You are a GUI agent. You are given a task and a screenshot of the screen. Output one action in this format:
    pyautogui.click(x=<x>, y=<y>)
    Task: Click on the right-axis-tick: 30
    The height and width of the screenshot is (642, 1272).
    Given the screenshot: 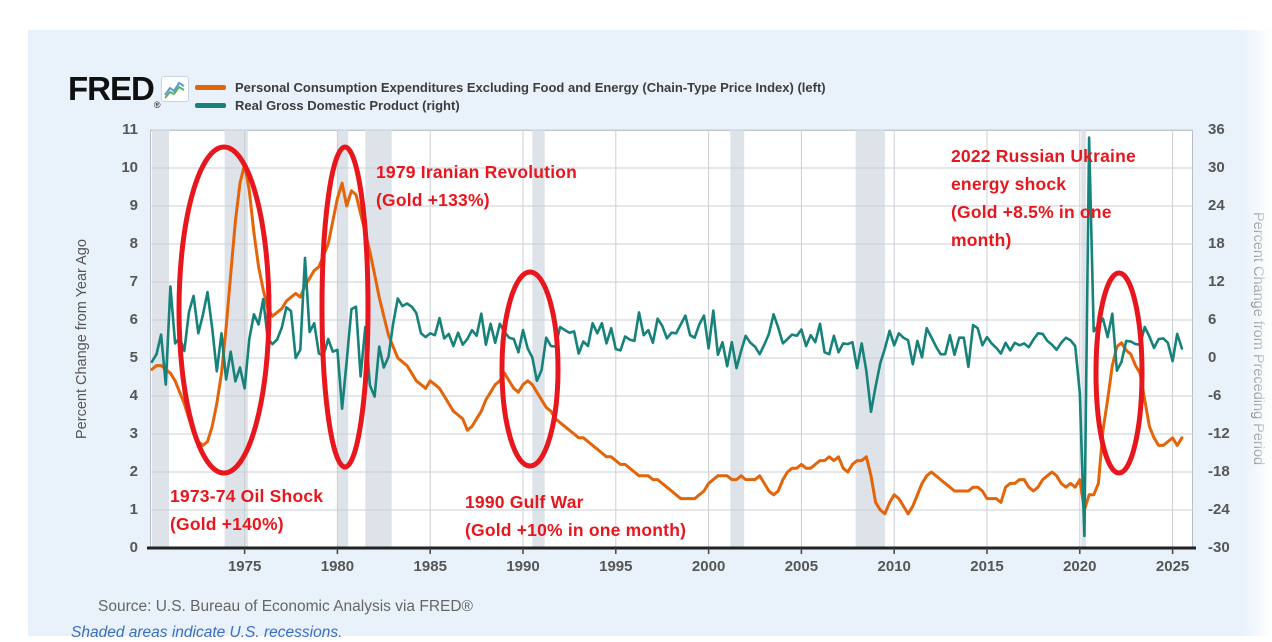 What is the action you would take?
    pyautogui.click(x=1216, y=167)
    